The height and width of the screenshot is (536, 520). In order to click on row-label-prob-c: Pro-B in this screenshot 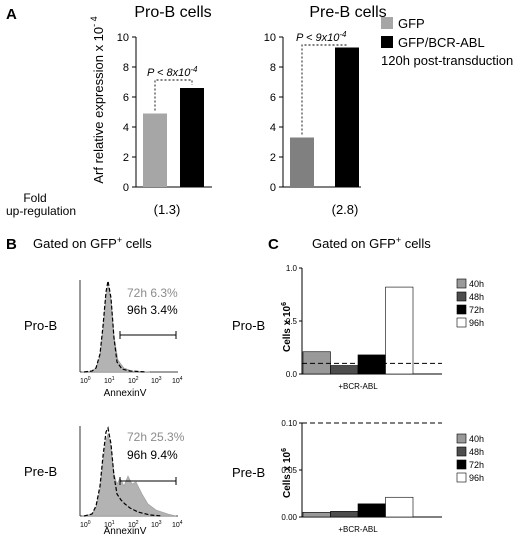, I will do `click(248, 325)`.